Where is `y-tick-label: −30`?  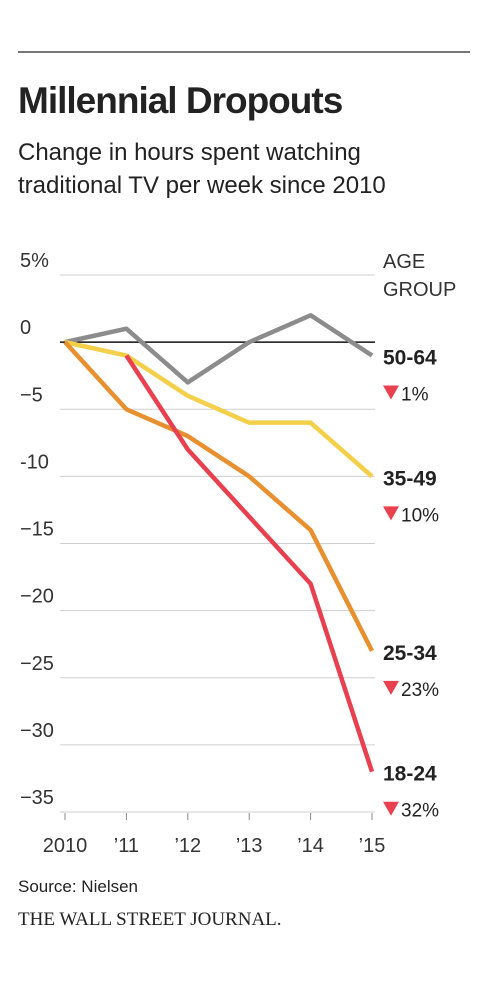 y-tick-label: −30 is located at coordinates (37, 731).